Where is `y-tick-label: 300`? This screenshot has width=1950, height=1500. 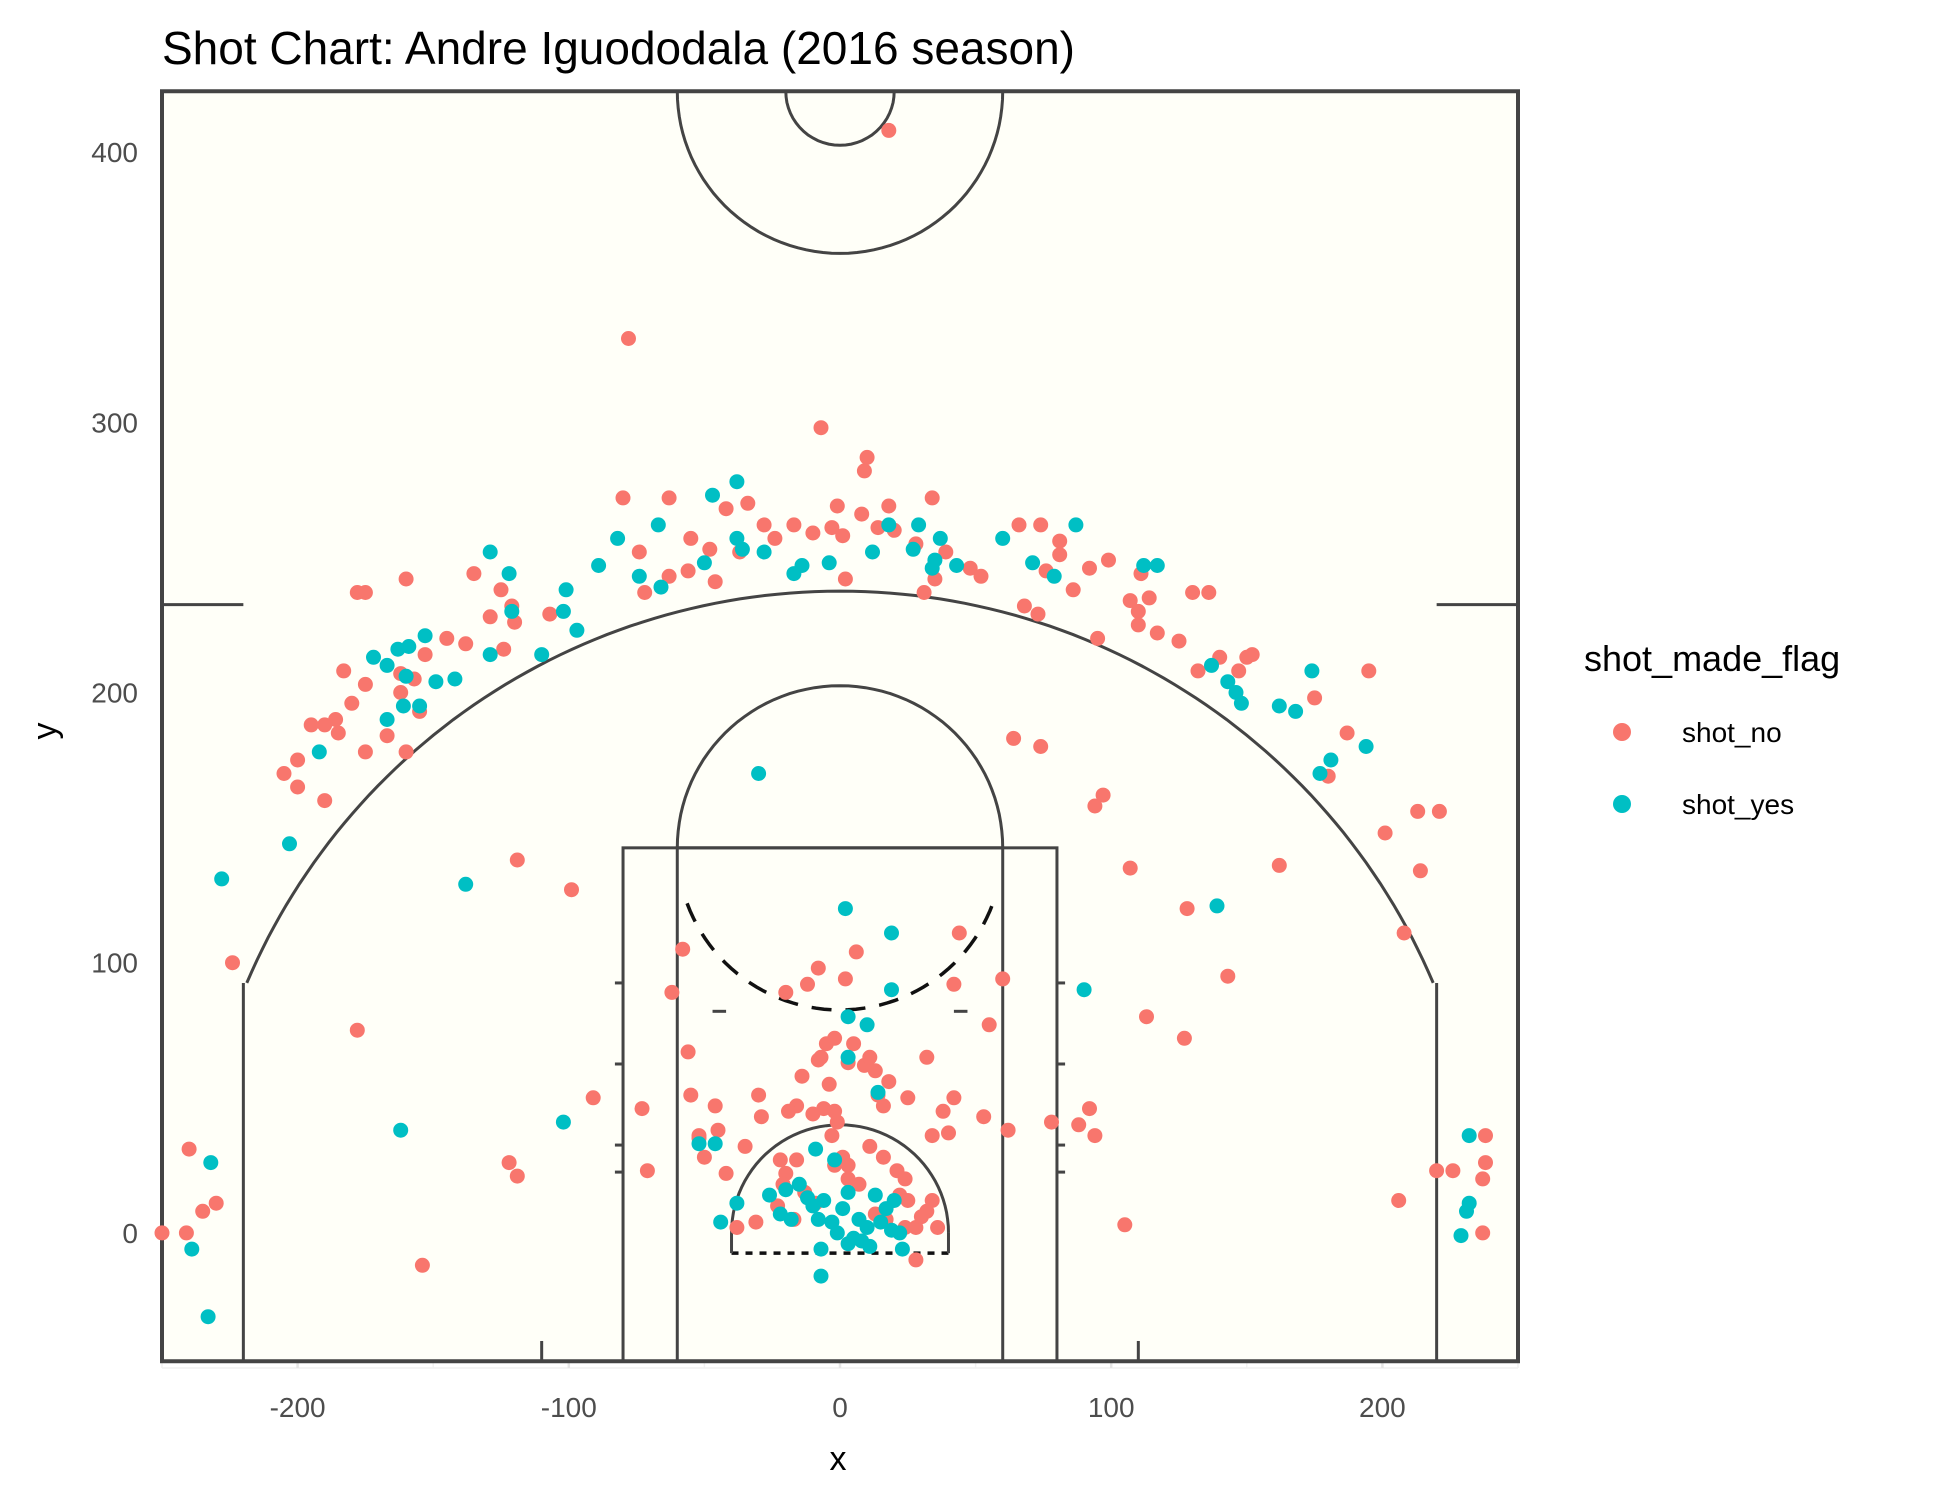
y-tick-label: 300 is located at coordinates (114, 422).